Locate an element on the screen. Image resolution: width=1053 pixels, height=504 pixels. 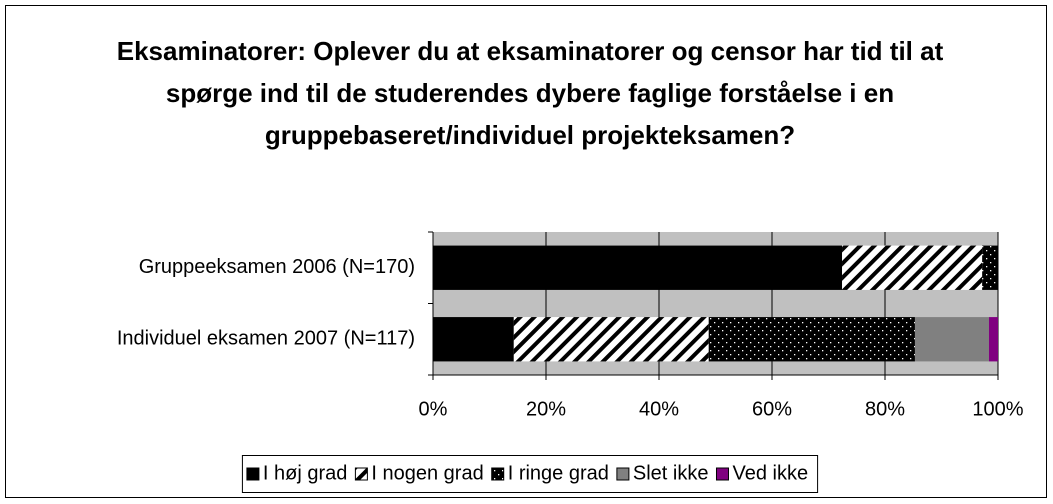
x-tick-label: 100% is located at coordinates (997, 409).